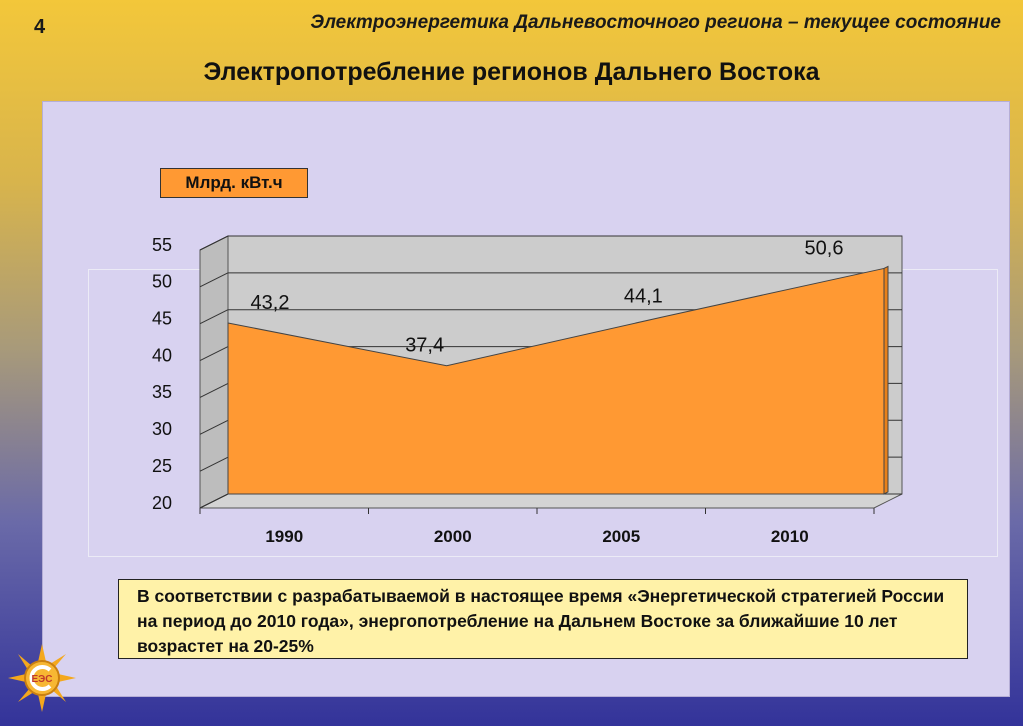  I want to click on data-label: 37,4, so click(424, 346).